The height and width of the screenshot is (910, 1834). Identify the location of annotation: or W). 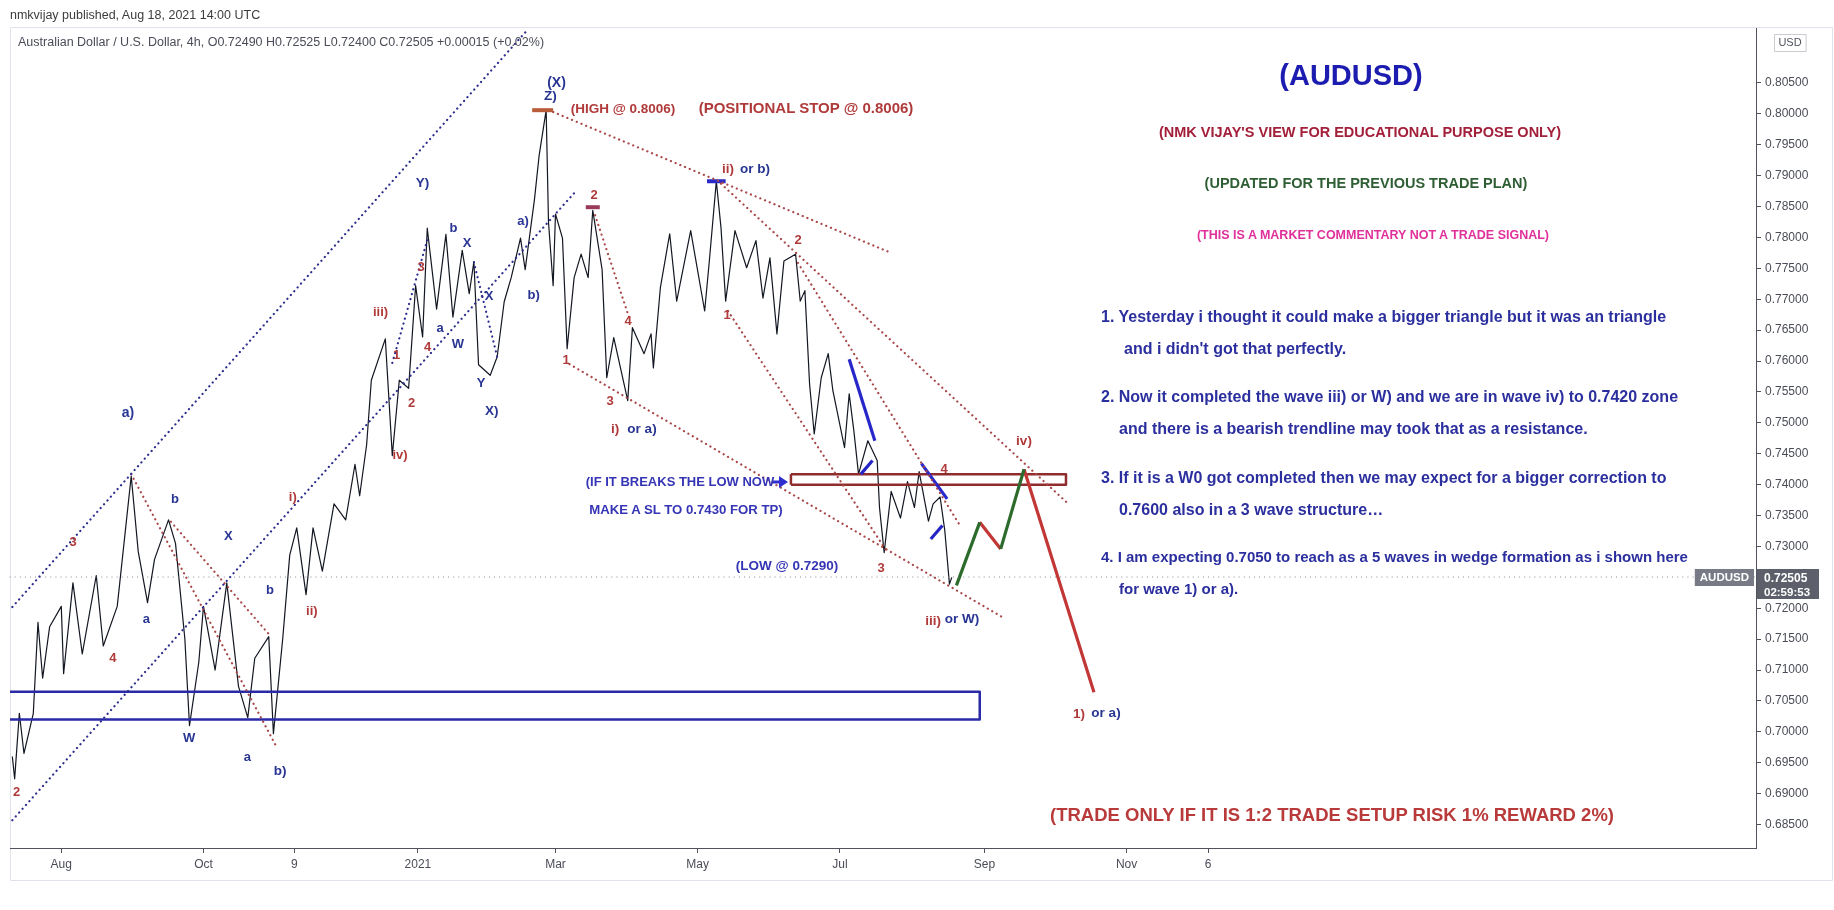
(962, 618).